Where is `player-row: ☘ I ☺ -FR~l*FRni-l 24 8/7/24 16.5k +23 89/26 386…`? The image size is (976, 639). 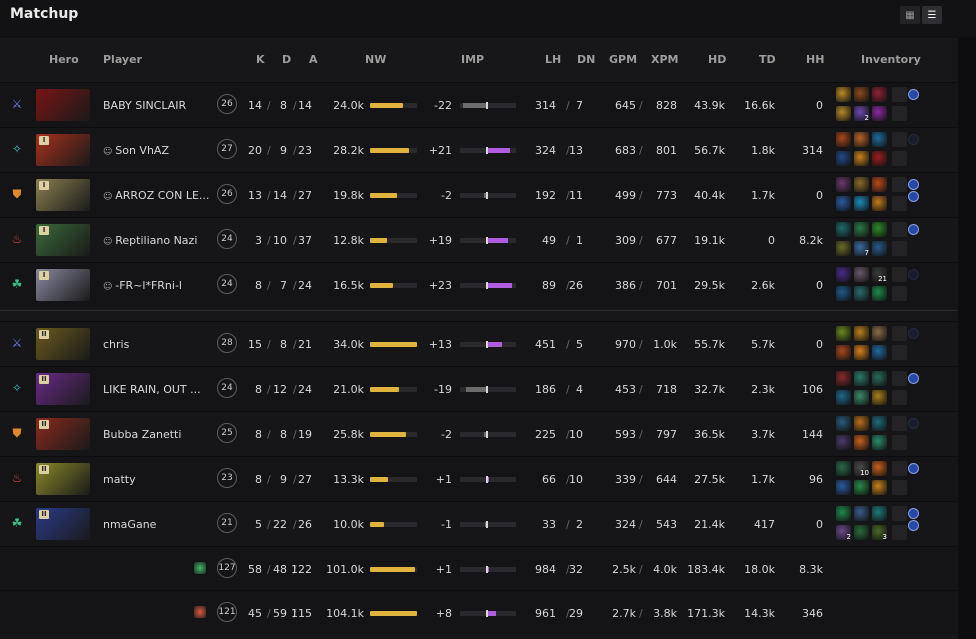 player-row: ☘ I ☺ -FR~l*FRni-l 24 8/7/24 16.5k +23 89/26 386… is located at coordinates (479, 284).